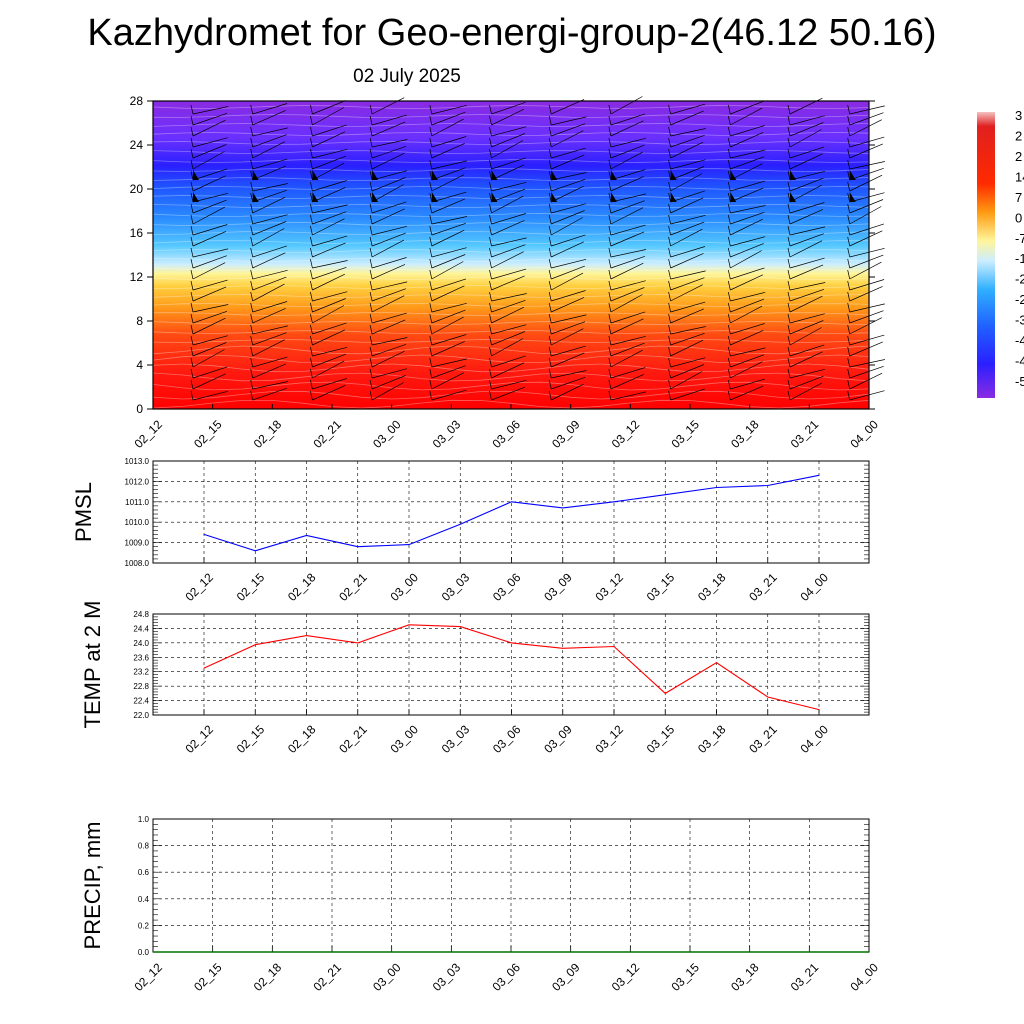 The height and width of the screenshot is (1024, 1024). I want to click on x-tick-label: 02_18, so click(268, 977).